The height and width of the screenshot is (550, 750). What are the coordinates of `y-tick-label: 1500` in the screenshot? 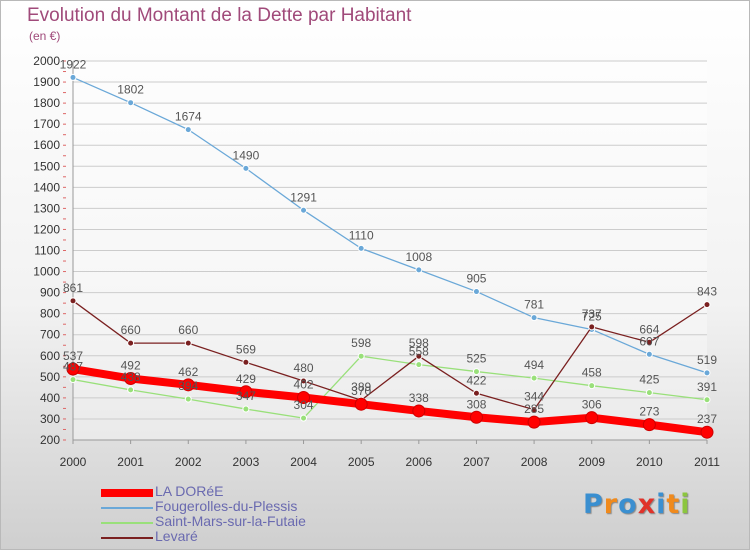 It's located at (46, 166).